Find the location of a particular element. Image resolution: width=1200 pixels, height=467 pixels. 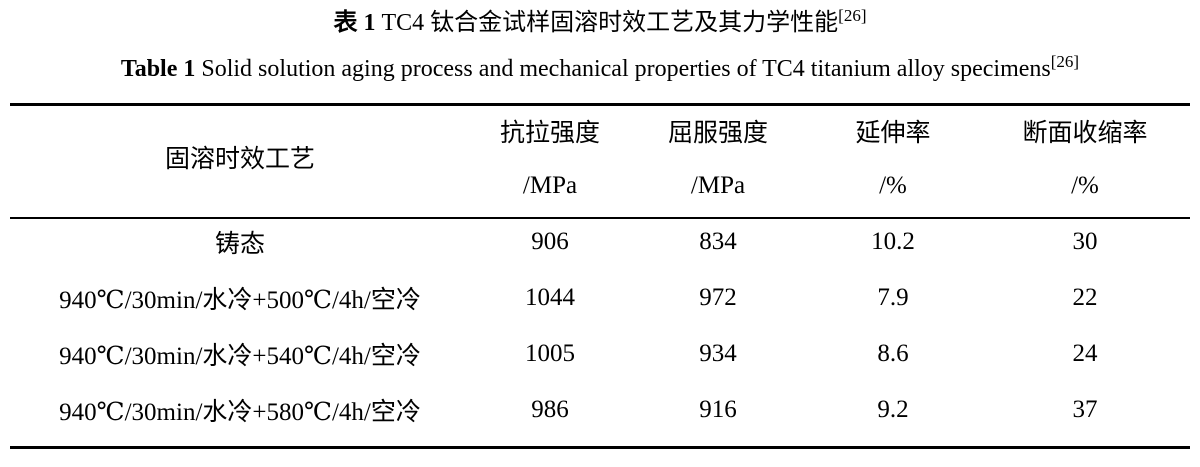

table-cell: 10.2 is located at coordinates (893, 241).